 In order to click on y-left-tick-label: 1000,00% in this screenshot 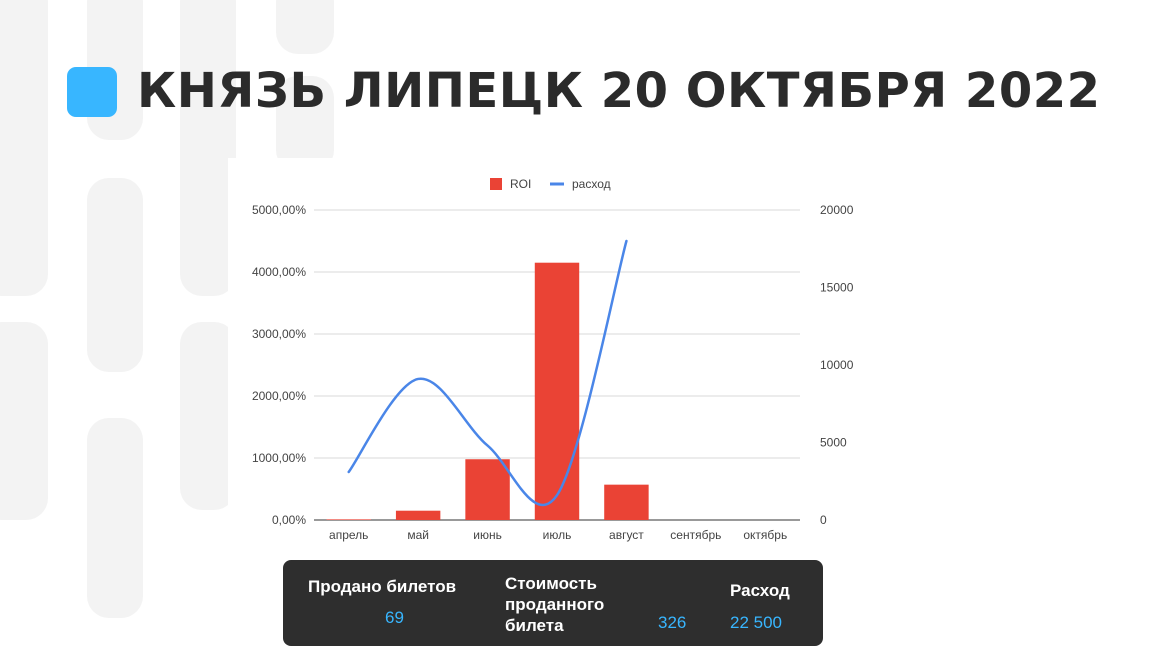, I will do `click(279, 458)`.